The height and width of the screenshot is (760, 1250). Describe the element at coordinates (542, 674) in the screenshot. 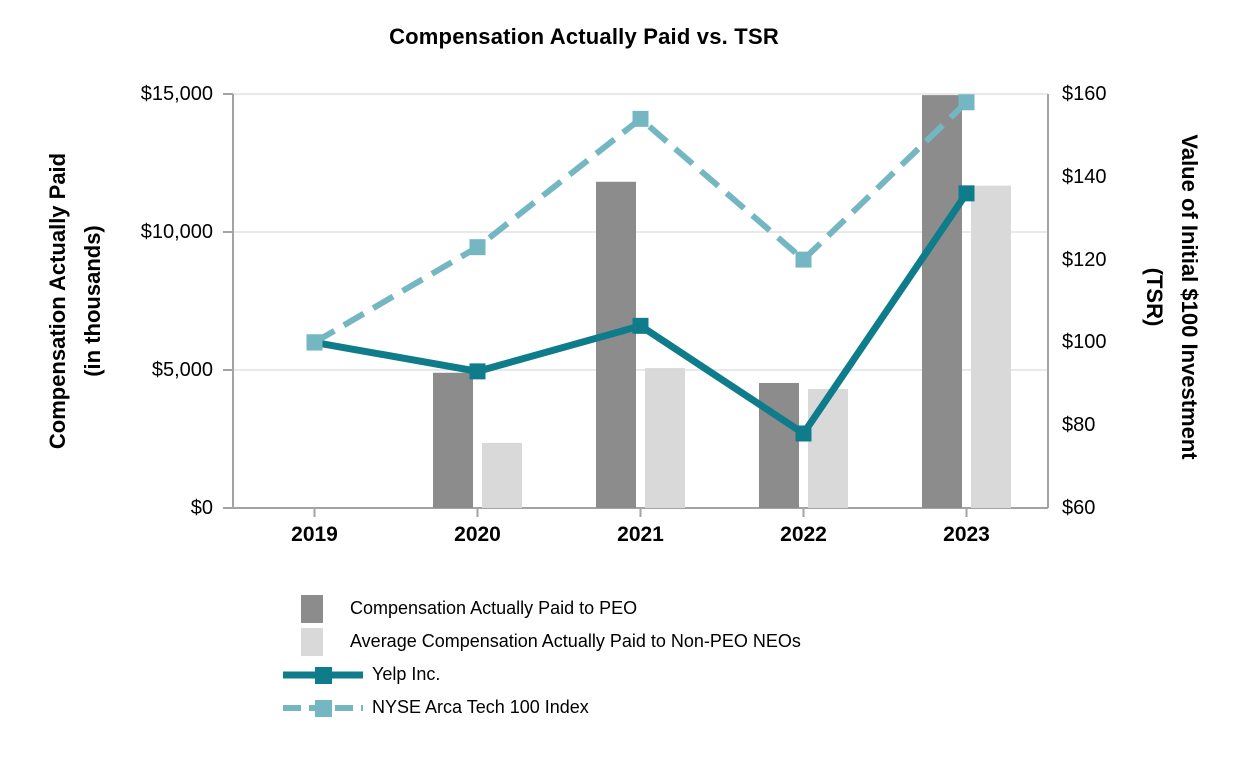

I see `legend-item-2: Yelp Inc.` at that location.